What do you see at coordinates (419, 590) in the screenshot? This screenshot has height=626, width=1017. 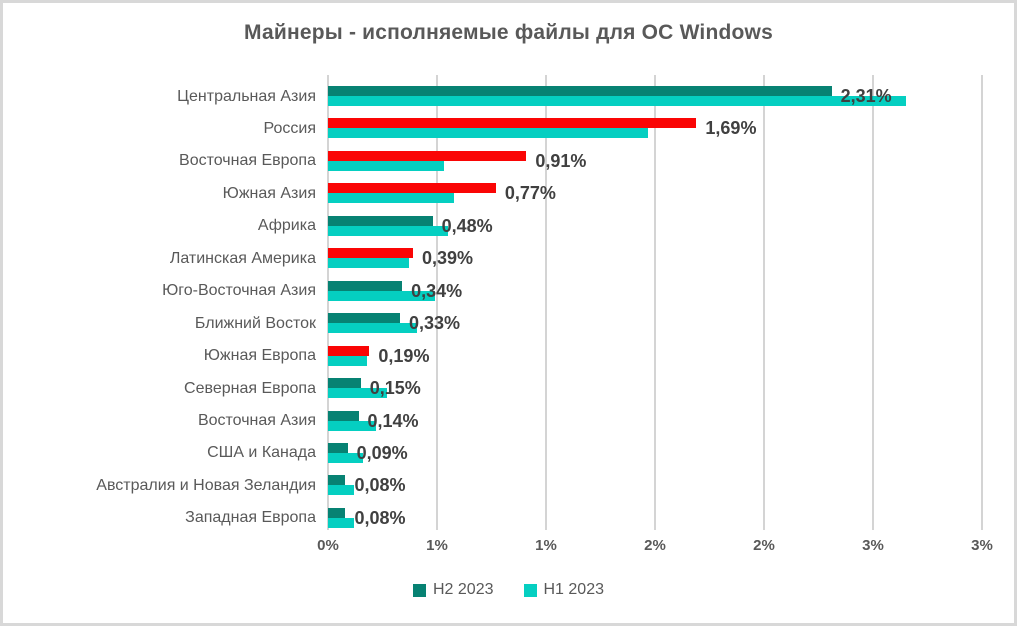 I see `legend-swatch-h2-2023` at bounding box center [419, 590].